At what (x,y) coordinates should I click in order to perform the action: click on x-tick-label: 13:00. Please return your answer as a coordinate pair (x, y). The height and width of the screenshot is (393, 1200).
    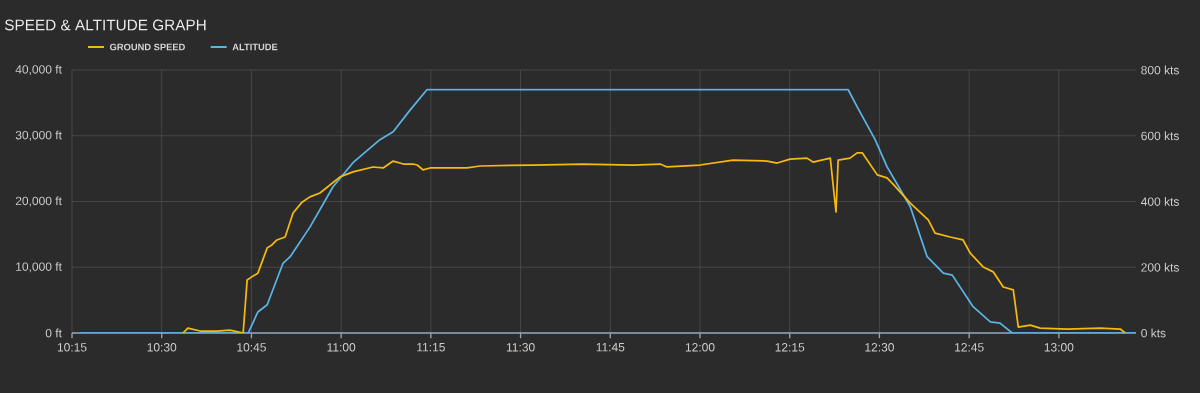
    Looking at the image, I should click on (1059, 347).